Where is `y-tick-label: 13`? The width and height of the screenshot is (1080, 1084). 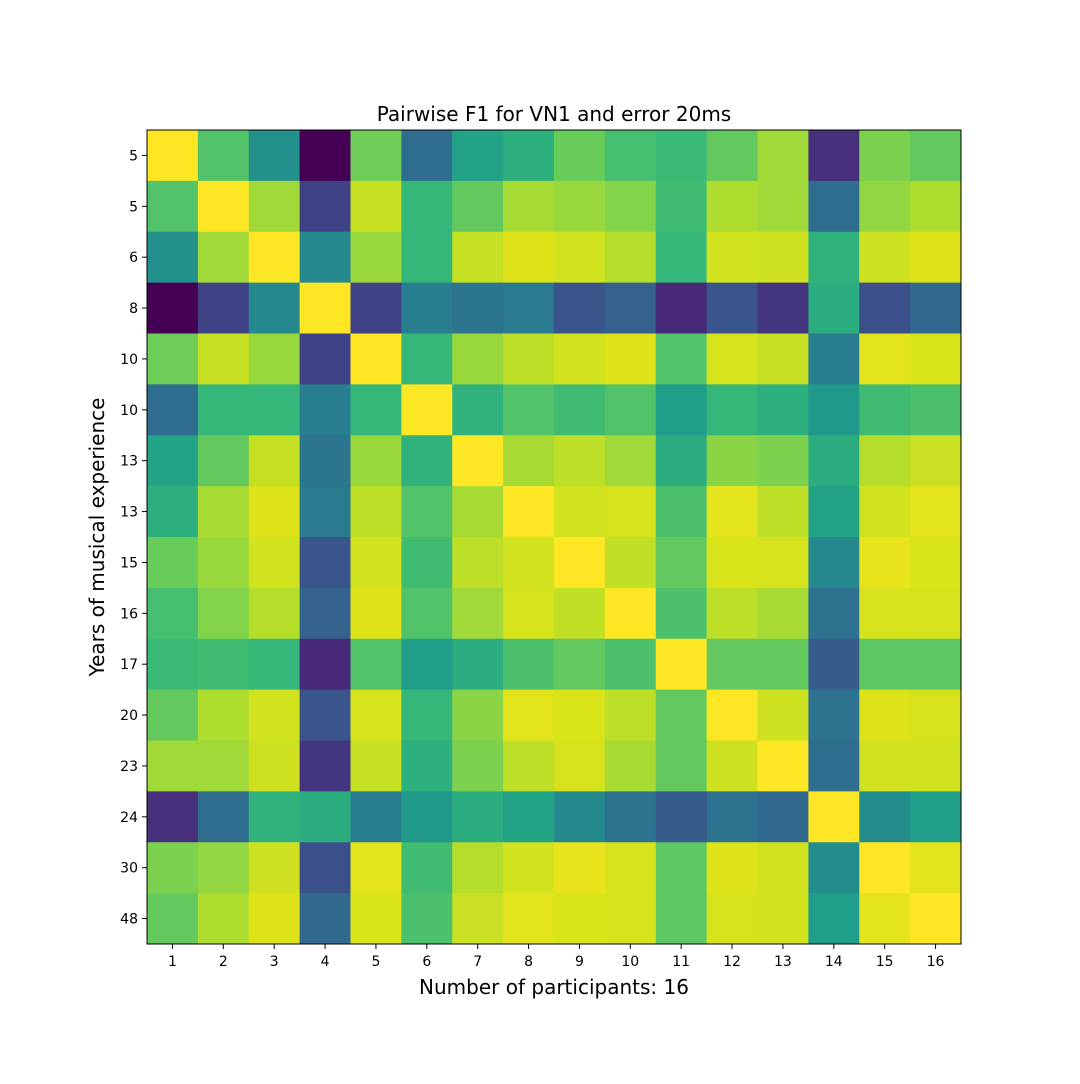
y-tick-label: 13 is located at coordinates (129, 462).